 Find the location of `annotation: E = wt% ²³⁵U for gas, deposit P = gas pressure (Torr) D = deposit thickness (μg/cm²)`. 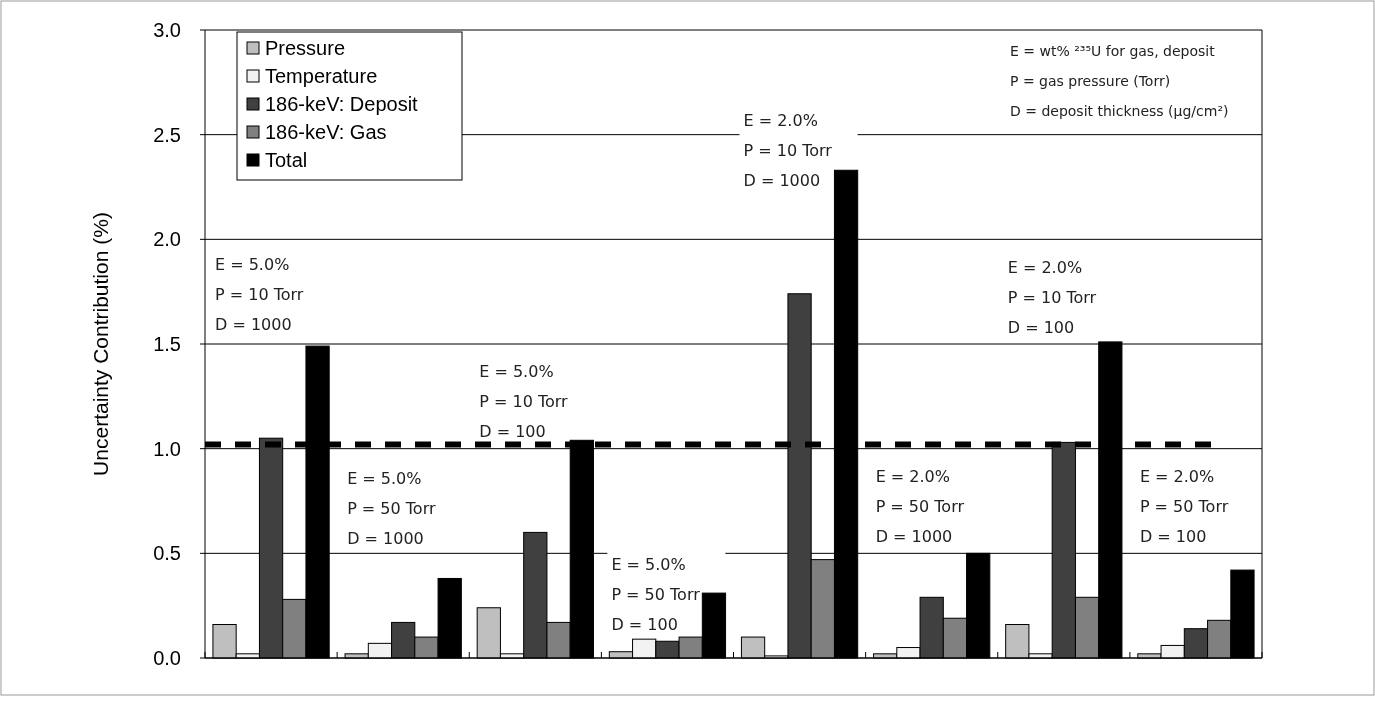

annotation: E = wt% ²³⁵U for gas, deposit P = gas pressure (Torr) D = deposit thickness (μg/cm²) is located at coordinates (1119, 81).